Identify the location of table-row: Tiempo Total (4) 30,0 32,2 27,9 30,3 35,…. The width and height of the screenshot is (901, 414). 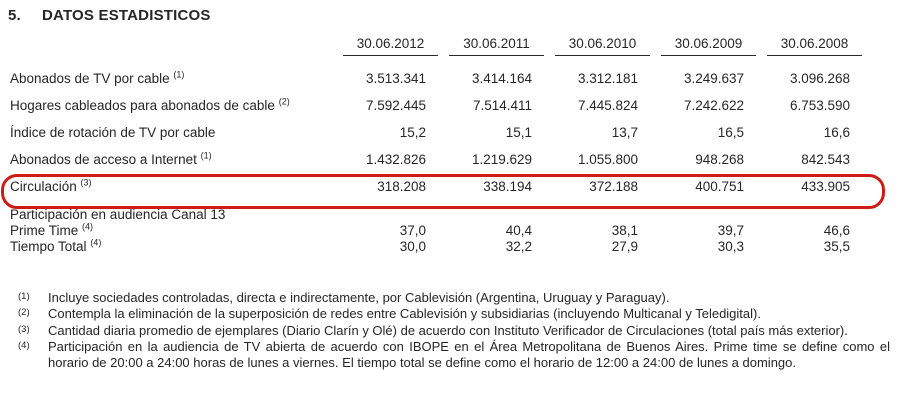
(436, 246).